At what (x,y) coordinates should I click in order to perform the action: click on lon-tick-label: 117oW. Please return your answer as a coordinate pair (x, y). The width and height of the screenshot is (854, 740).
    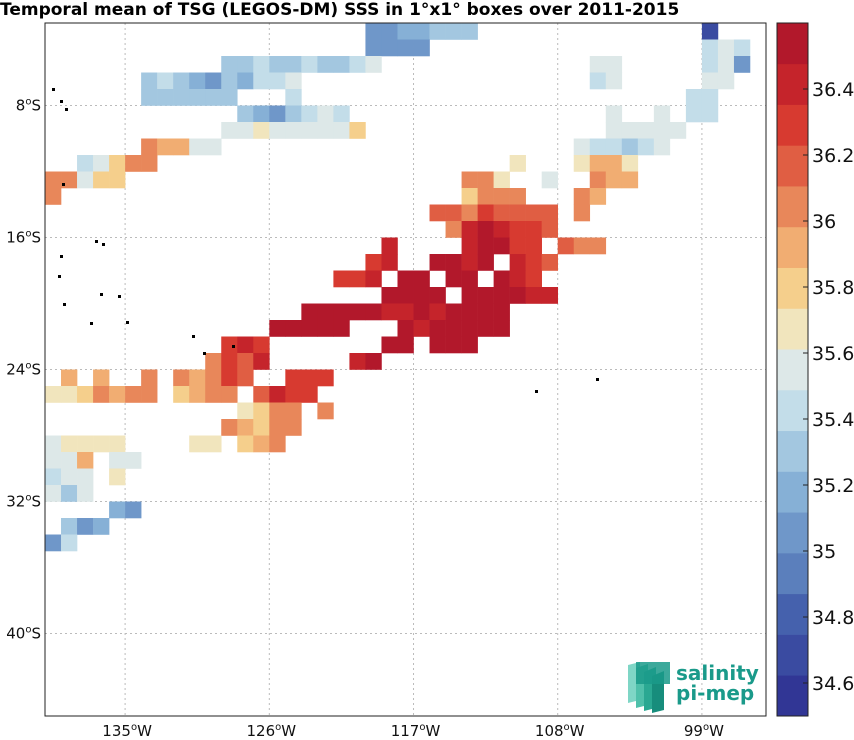
    Looking at the image, I should click on (416, 731).